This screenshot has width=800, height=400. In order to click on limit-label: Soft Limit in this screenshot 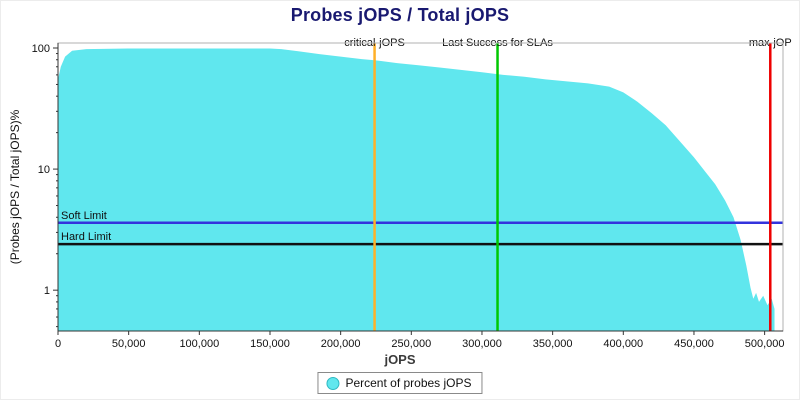, I will do `click(84, 216)`.